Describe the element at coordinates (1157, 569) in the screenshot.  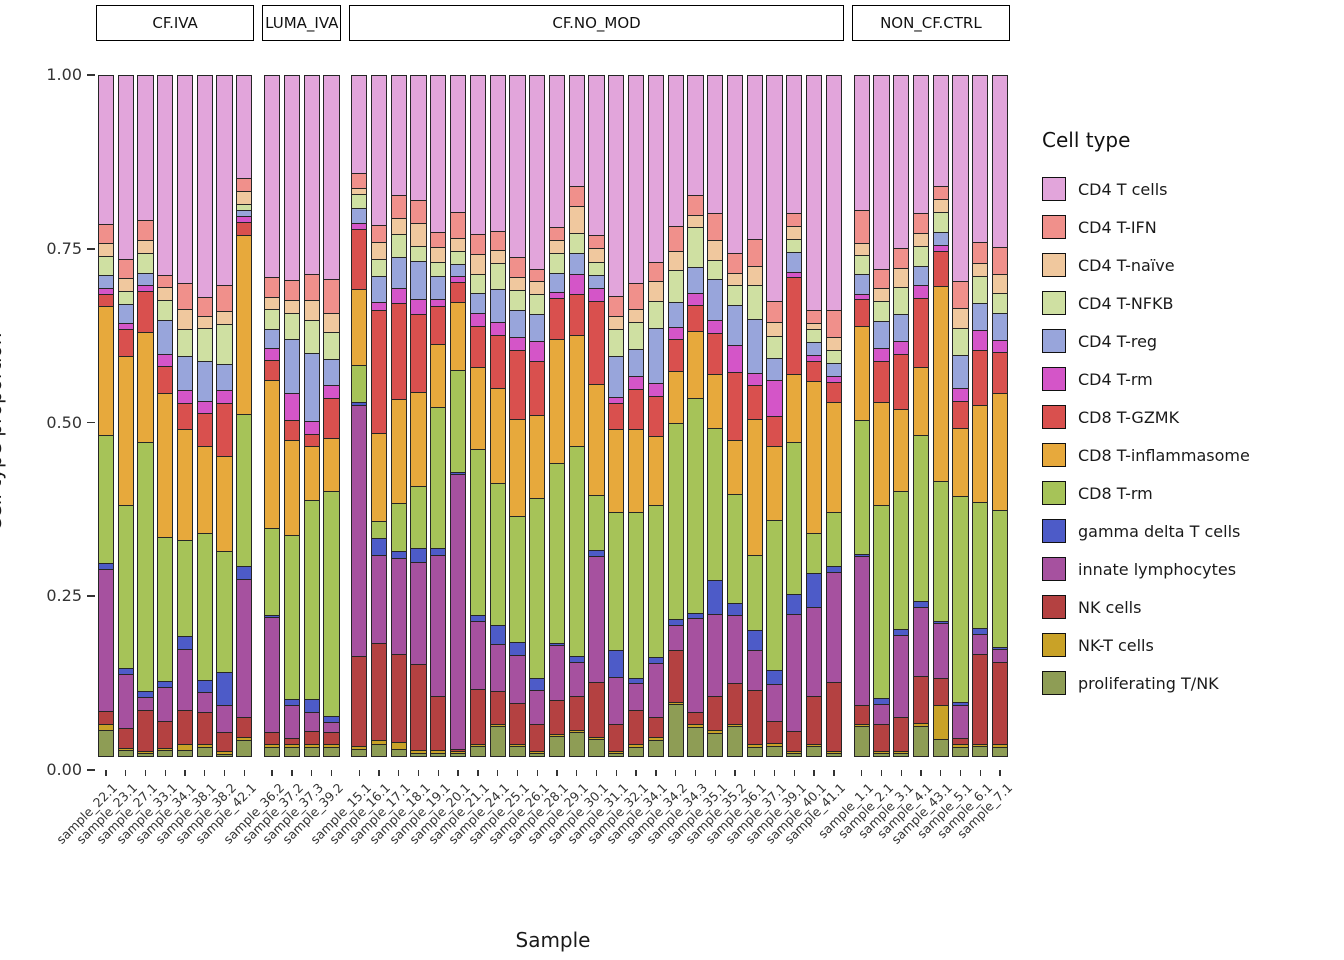
I see `legend-label: innate lymphocytes` at that location.